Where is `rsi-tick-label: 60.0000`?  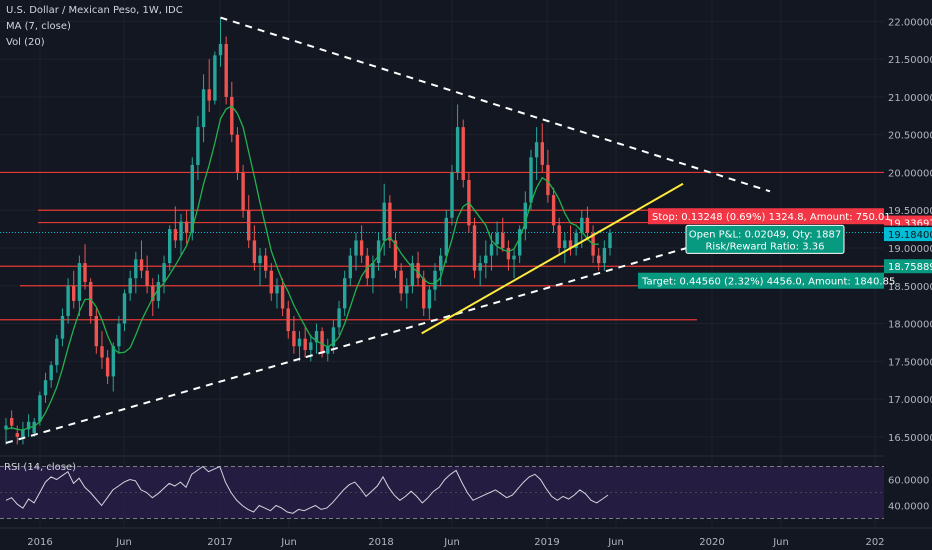 rsi-tick-label: 60.0000 is located at coordinates (908, 481).